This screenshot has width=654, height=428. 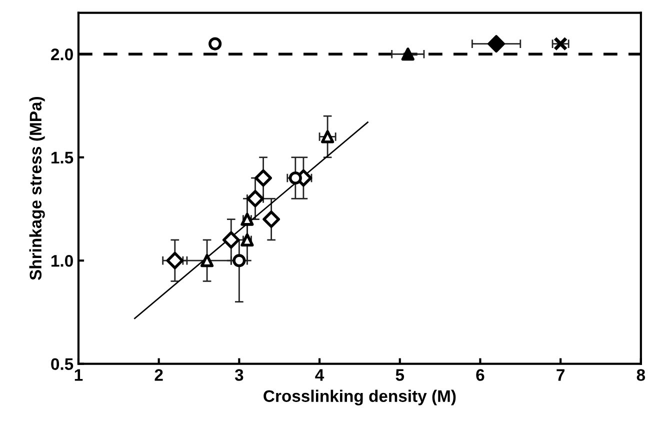 What do you see at coordinates (319, 375) in the screenshot?
I see `x-tick-label: 4` at bounding box center [319, 375].